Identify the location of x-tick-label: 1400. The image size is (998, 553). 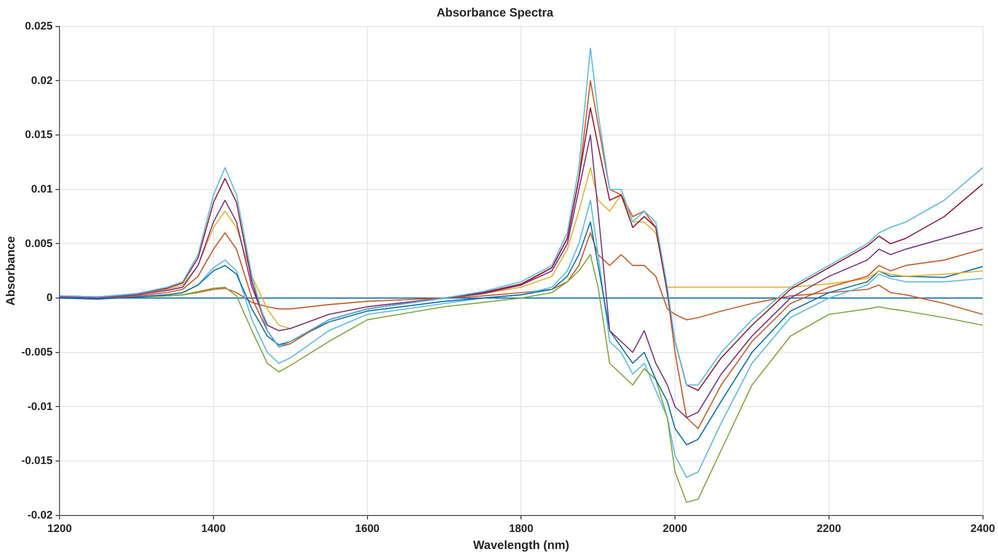
(213, 529).